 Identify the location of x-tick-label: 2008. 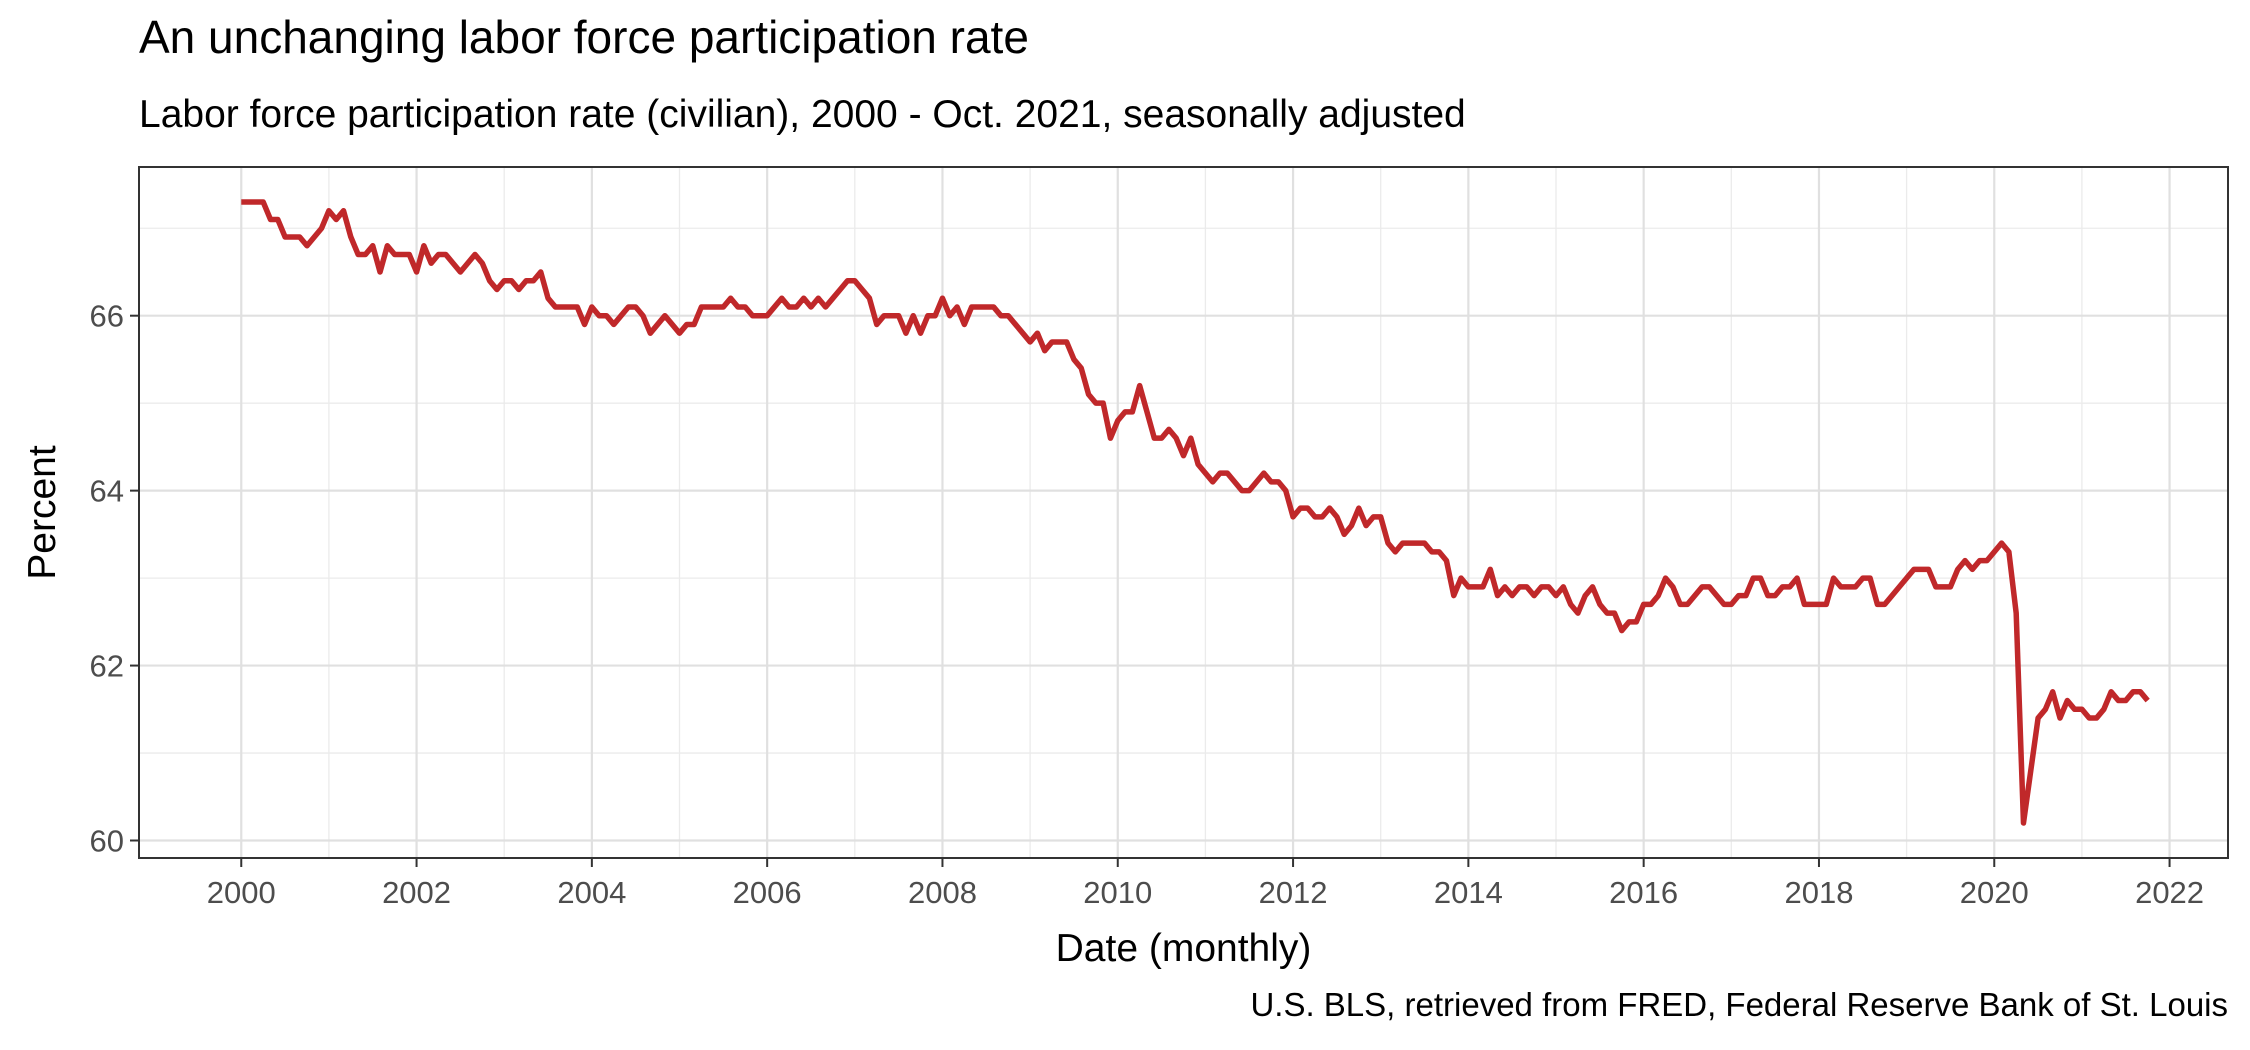
(942, 892).